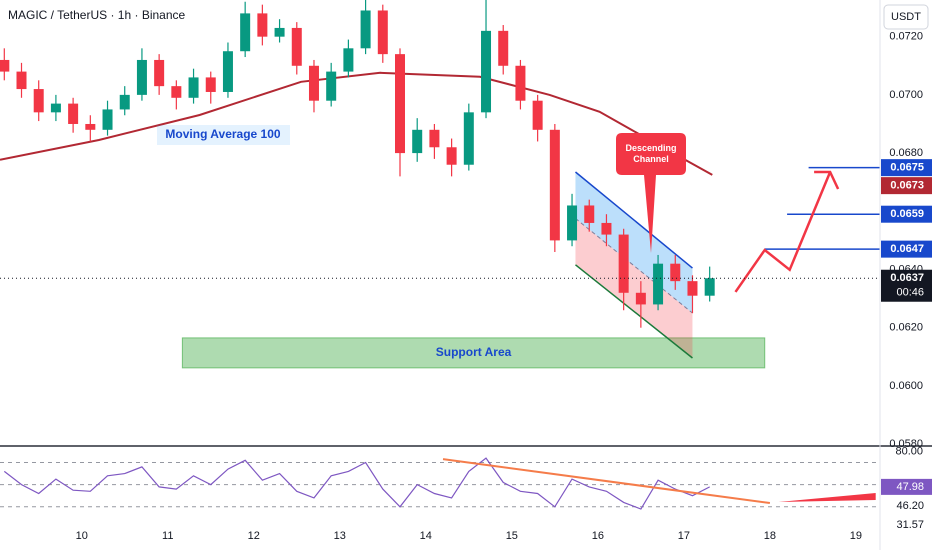 This screenshot has height=550, width=932. What do you see at coordinates (598, 536) in the screenshot?
I see `x-tick-label: 16` at bounding box center [598, 536].